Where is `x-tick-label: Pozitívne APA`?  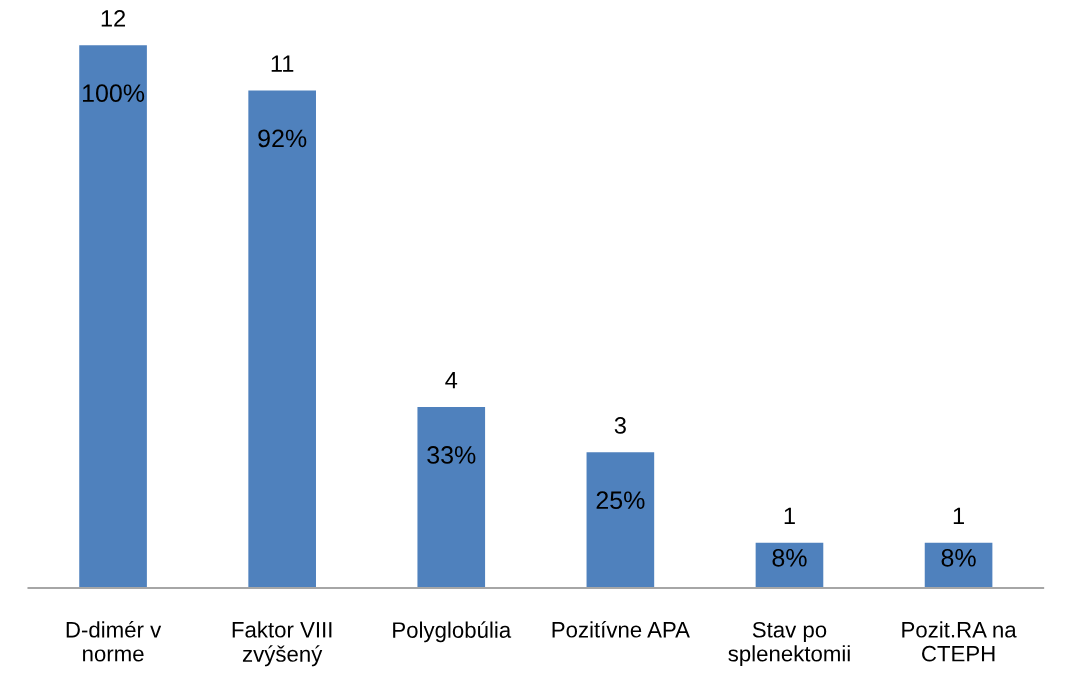
x-tick-label: Pozitívne APA is located at coordinates (621, 629).